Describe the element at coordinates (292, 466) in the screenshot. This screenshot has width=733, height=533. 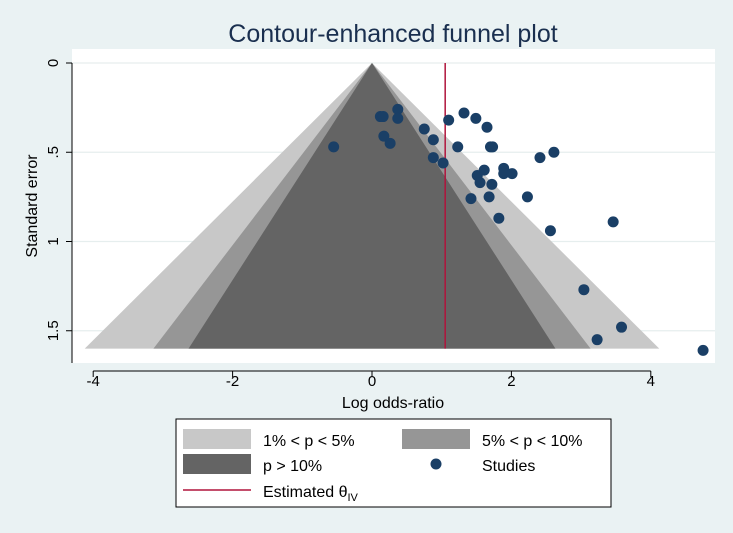
I see `legend-label-gt10: p > 10%` at that location.